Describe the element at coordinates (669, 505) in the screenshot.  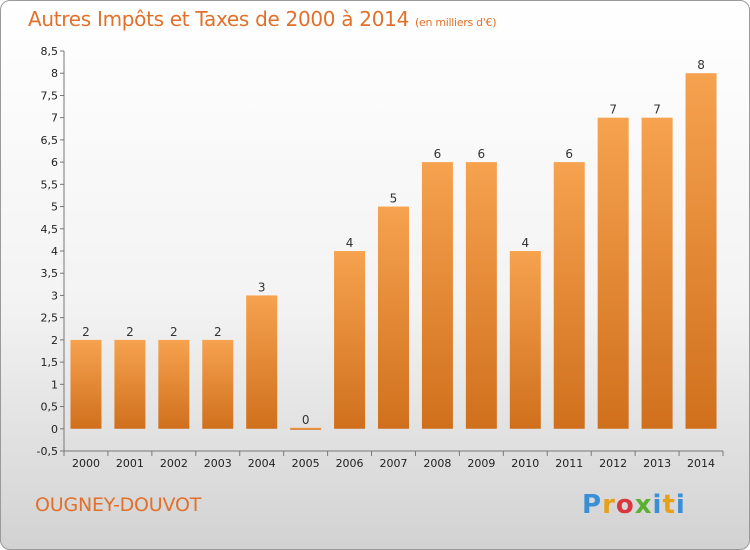
I see `logo-letter: t` at that location.